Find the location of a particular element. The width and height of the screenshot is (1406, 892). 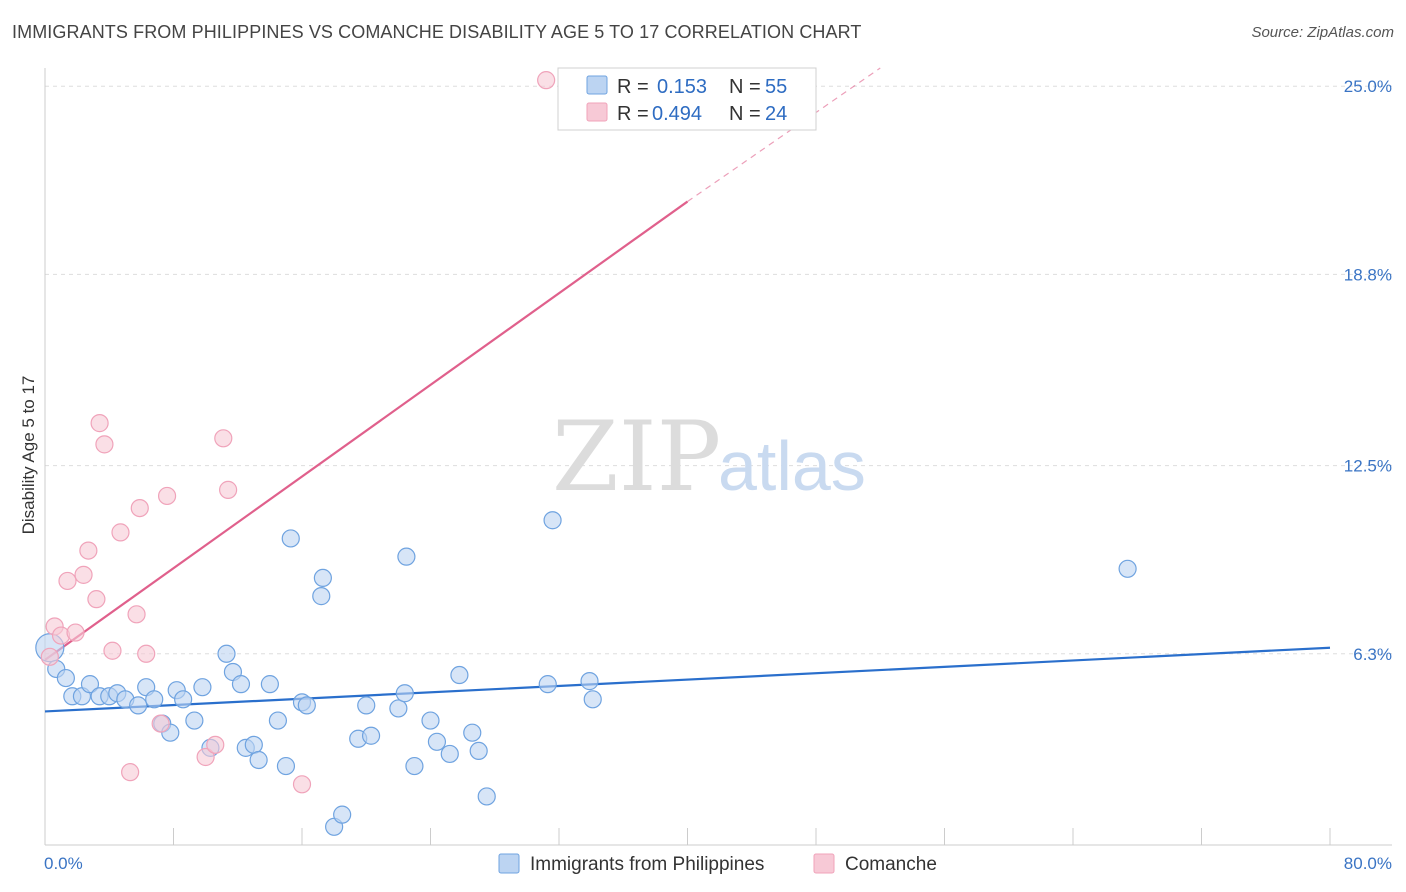

legend-n-value-2: 24 is located at coordinates (776, 114).